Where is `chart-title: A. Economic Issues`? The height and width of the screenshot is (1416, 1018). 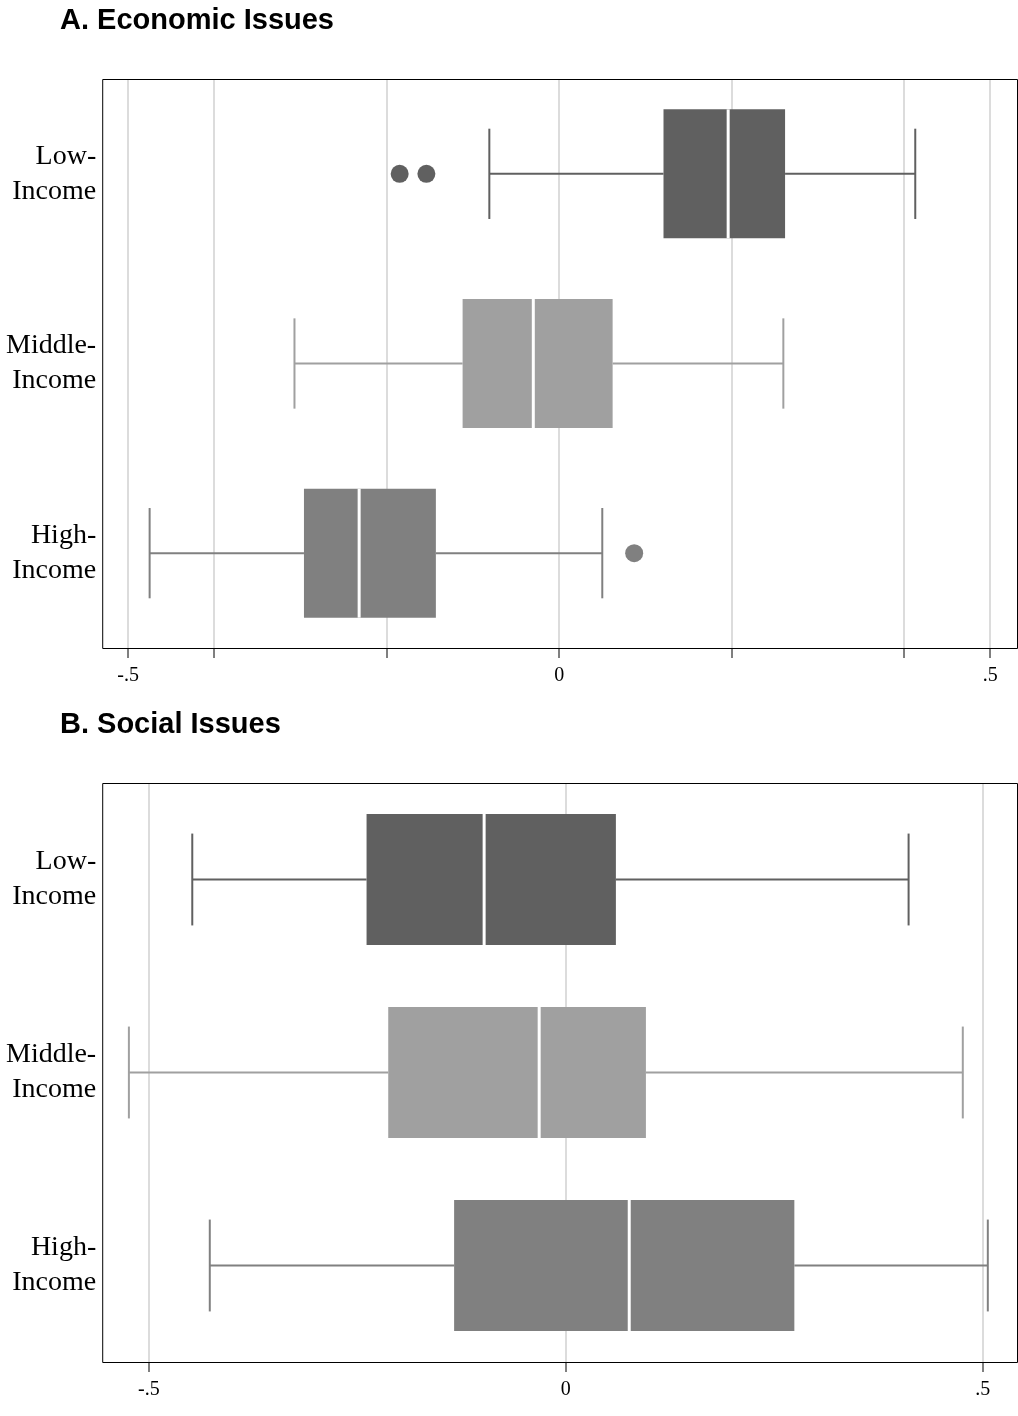 chart-title: A. Economic Issues is located at coordinates (197, 19).